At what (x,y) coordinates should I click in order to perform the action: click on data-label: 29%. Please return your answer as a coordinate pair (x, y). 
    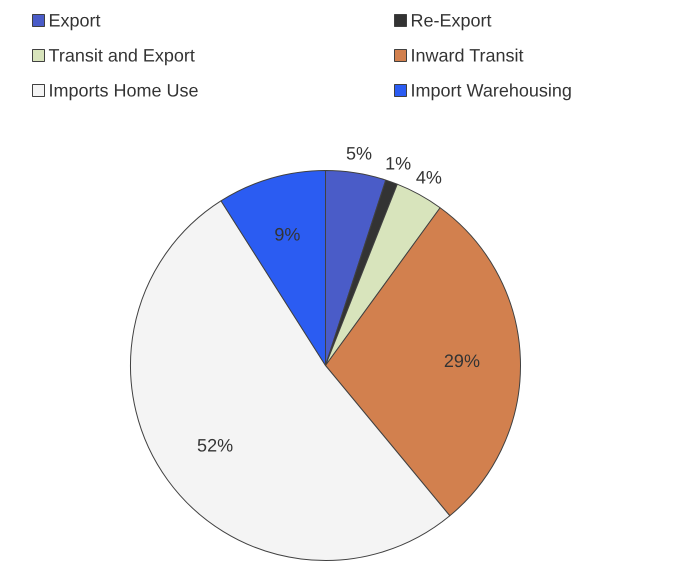
    Looking at the image, I should click on (462, 361).